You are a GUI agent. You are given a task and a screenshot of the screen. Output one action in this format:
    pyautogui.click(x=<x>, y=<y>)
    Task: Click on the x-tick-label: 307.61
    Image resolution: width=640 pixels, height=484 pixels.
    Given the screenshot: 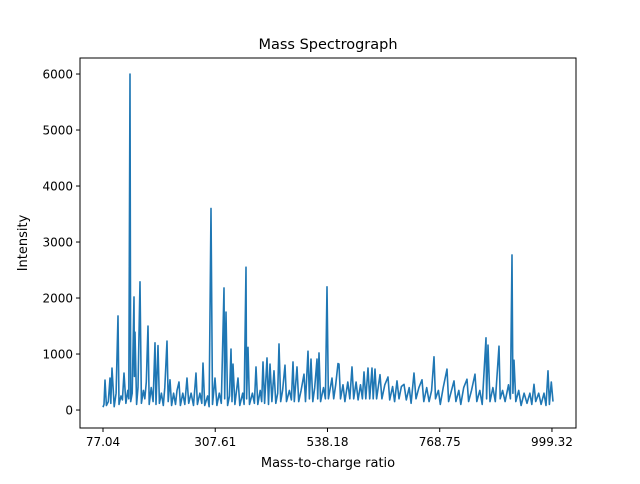 What is the action you would take?
    pyautogui.click(x=215, y=442)
    